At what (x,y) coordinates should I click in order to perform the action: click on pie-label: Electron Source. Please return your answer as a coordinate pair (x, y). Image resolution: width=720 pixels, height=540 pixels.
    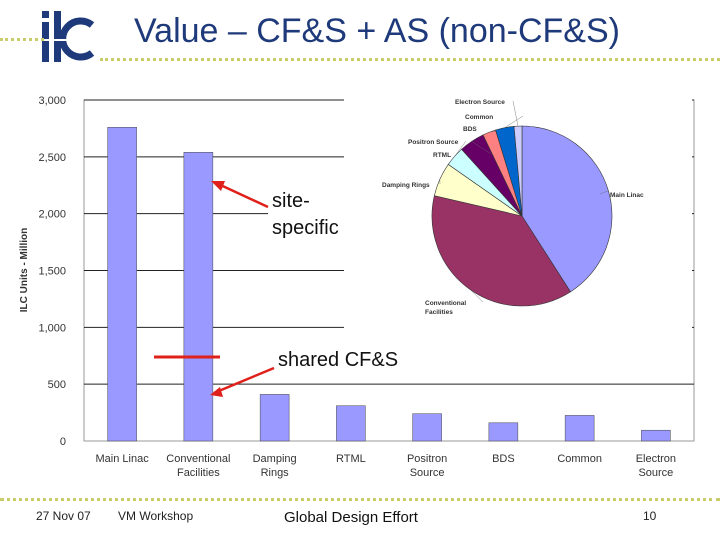
    Looking at the image, I should click on (480, 102).